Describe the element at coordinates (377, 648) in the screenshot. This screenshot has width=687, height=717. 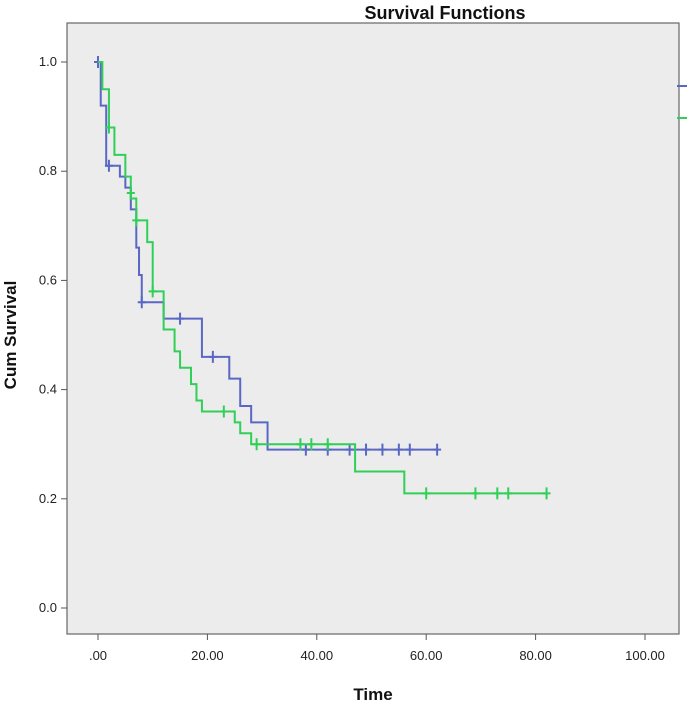
I see `x-axis: .00 20.00 40.00 60.00 80.00 100.00` at that location.